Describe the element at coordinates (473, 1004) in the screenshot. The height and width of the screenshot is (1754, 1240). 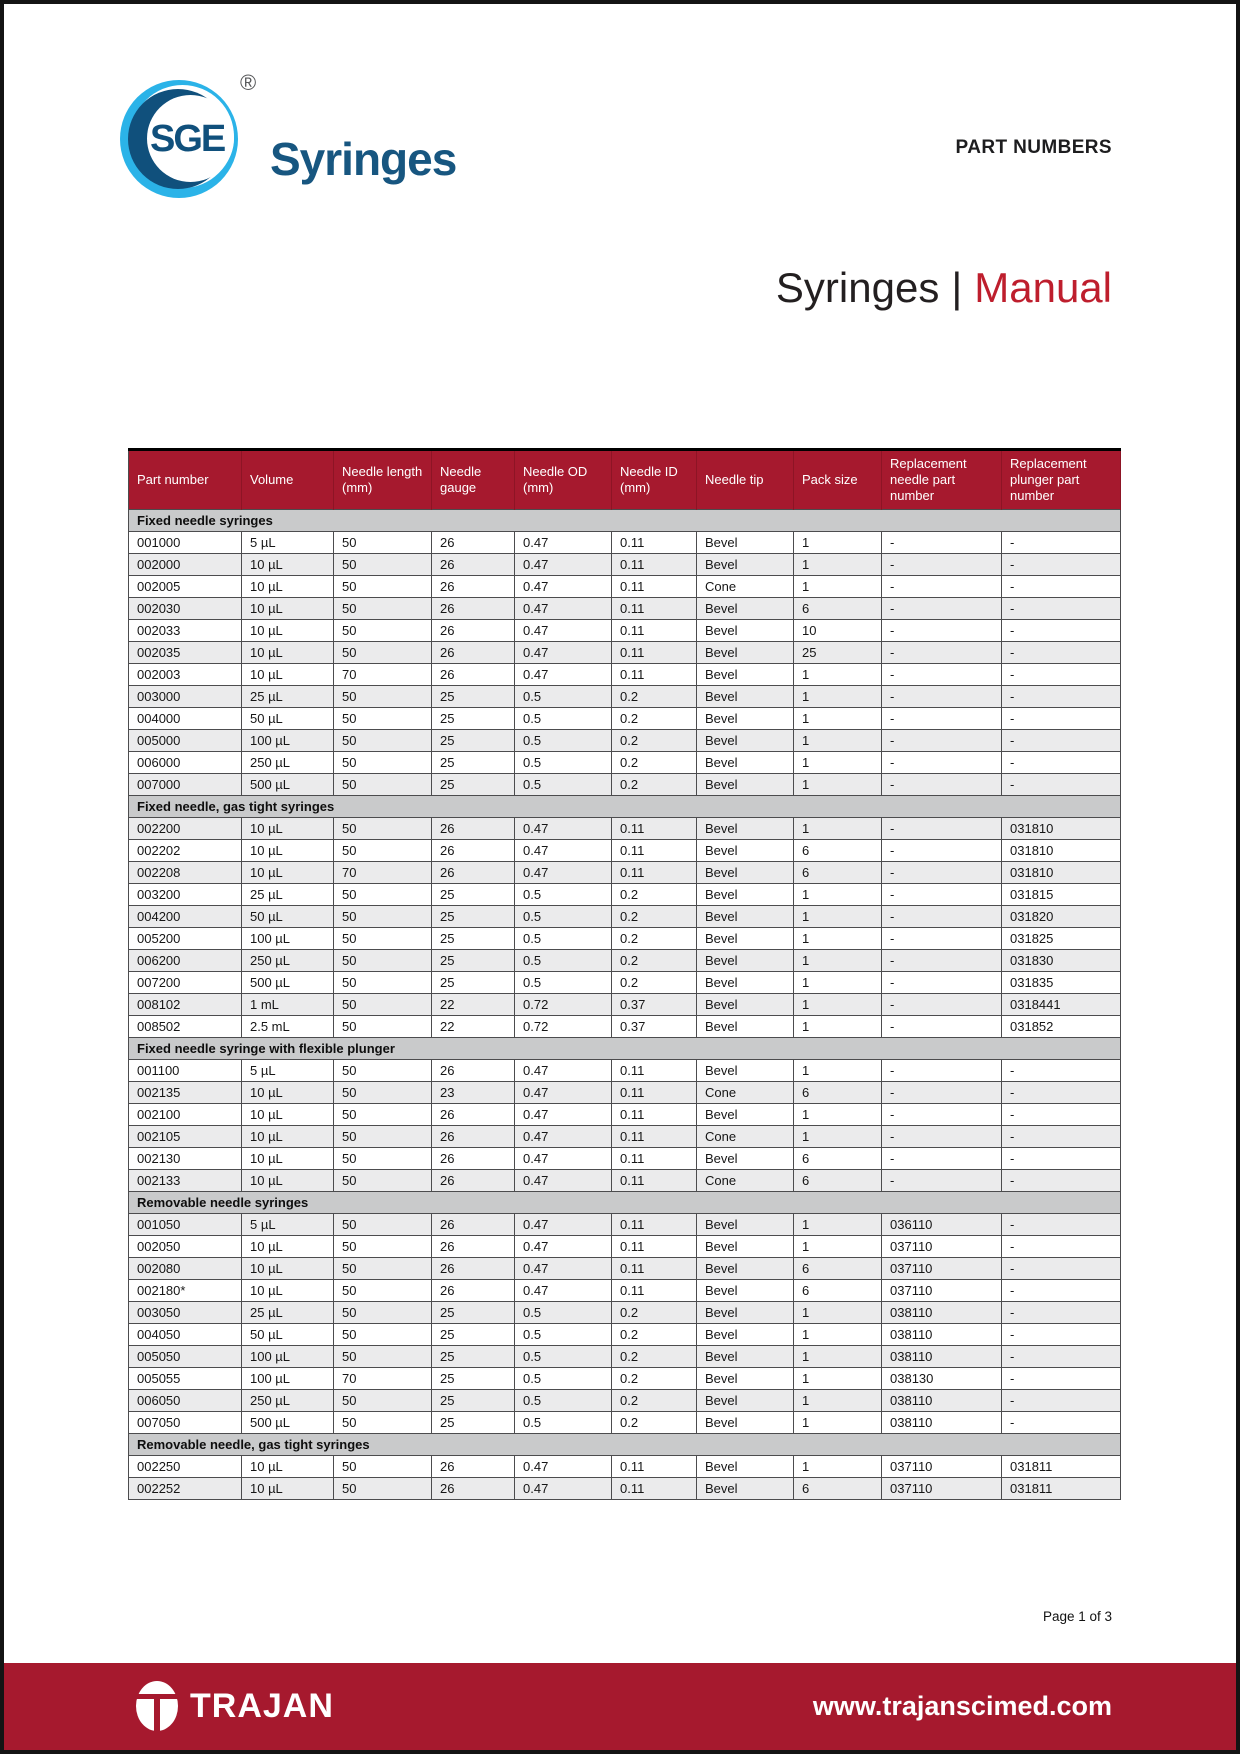
I see `table-cell: 22` at that location.